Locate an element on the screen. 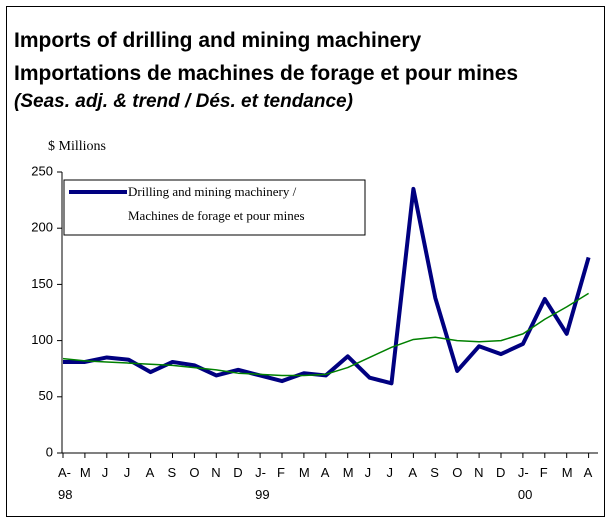 The height and width of the screenshot is (525, 613). legend-box is located at coordinates (214, 207).